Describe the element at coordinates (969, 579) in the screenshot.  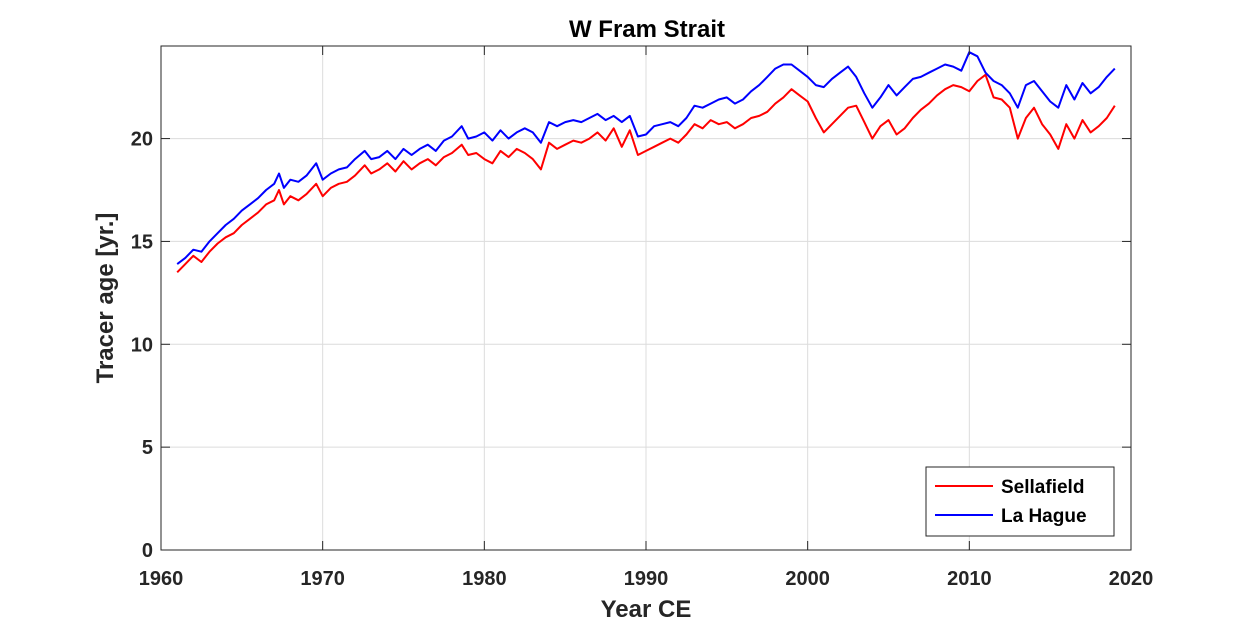
I see `x-tick-label: 2010` at that location.